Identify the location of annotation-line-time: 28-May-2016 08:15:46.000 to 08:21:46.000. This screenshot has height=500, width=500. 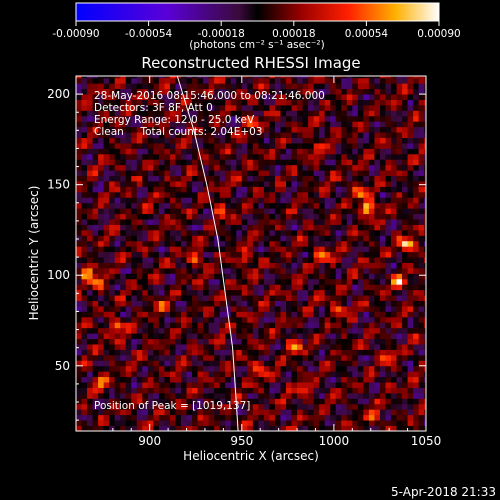
(209, 96).